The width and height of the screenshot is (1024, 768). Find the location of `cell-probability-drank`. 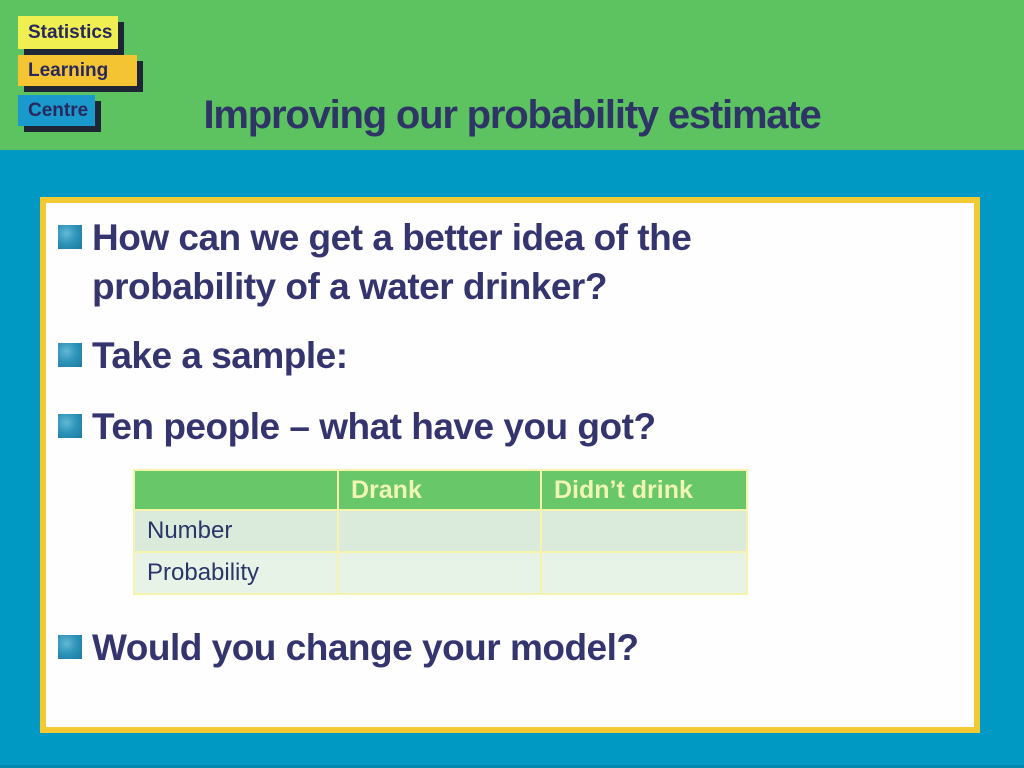

cell-probability-drank is located at coordinates (439, 573).